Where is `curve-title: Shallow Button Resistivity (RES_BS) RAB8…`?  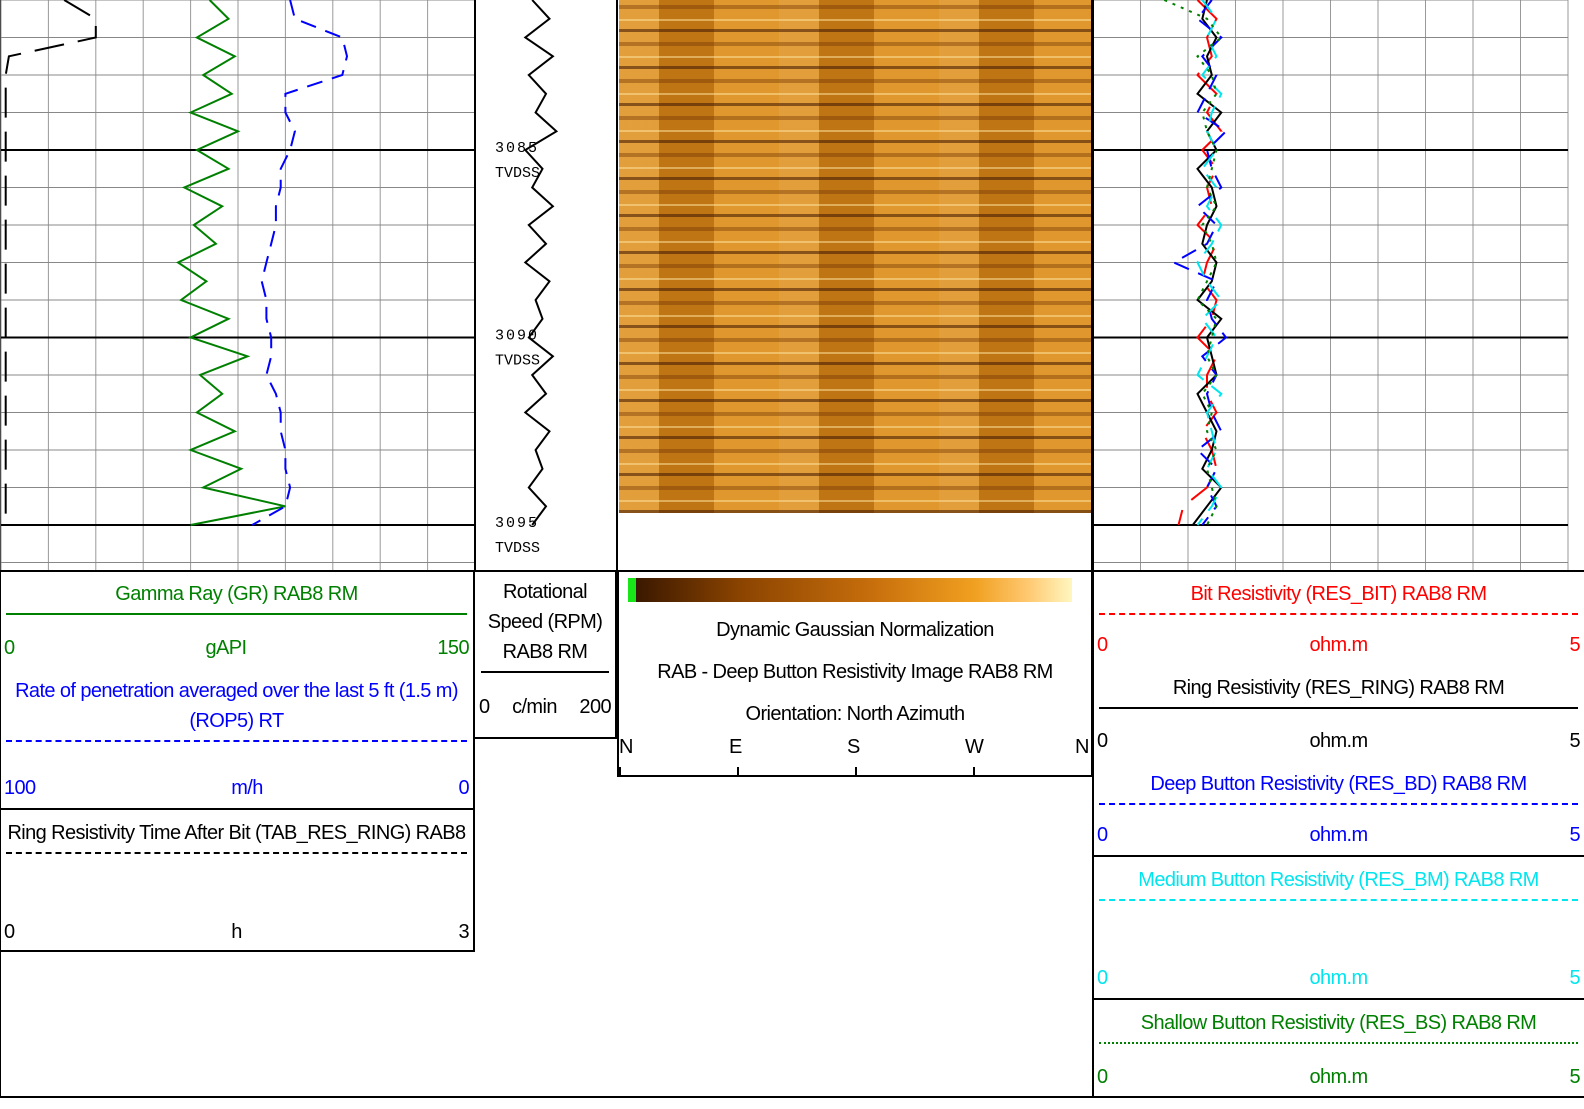 curve-title: Shallow Button Resistivity (RES_BS) RAB8… is located at coordinates (1338, 1023).